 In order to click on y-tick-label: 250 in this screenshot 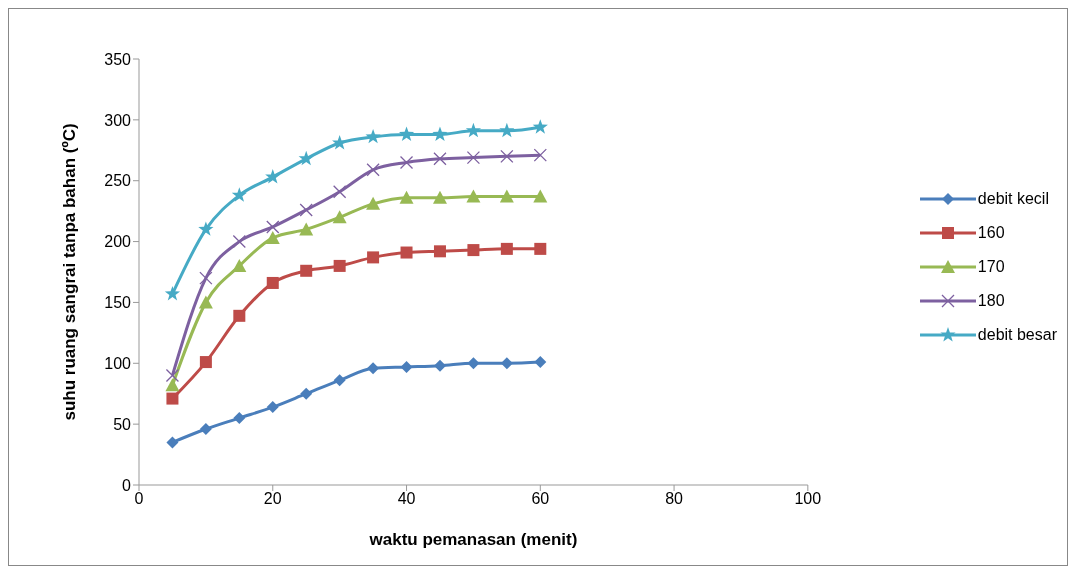, I will do `click(118, 181)`.